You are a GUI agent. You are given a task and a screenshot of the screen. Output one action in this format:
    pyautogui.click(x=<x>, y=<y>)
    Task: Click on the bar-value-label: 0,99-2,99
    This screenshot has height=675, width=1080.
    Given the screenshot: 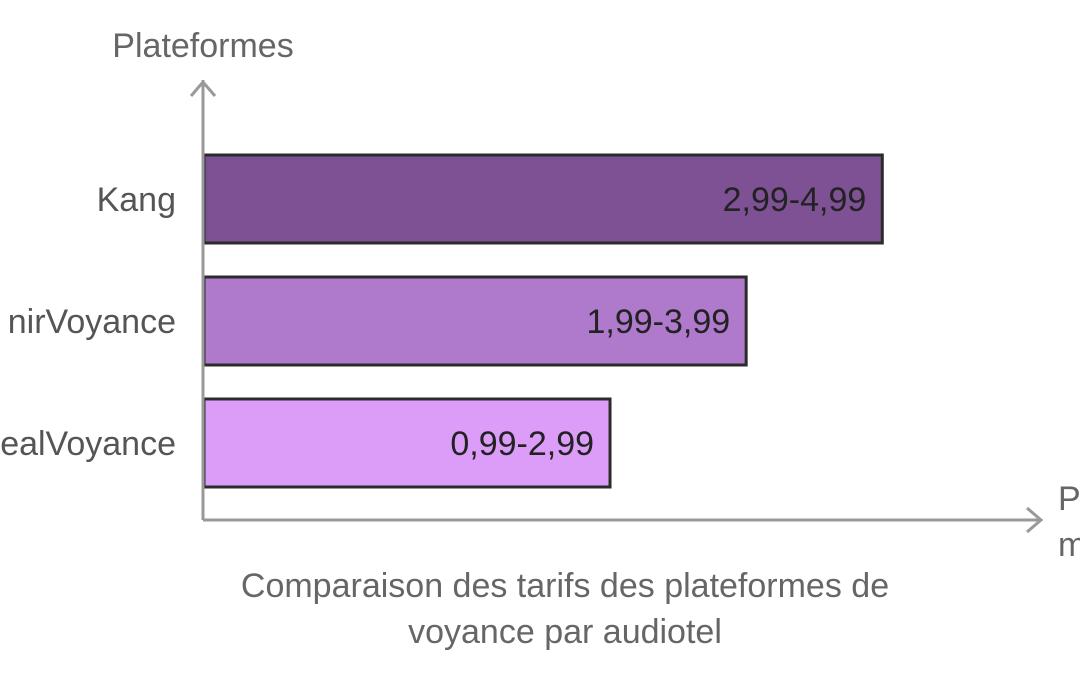 What is the action you would take?
    pyautogui.click(x=522, y=444)
    